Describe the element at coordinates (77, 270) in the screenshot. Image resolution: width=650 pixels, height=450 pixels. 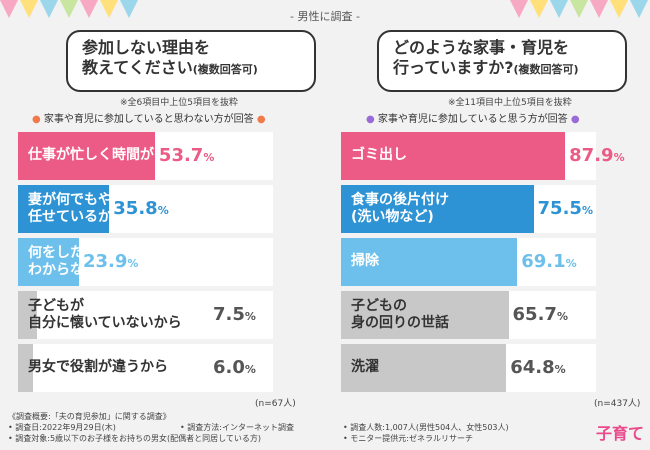
I see `bar-label-line: わからないから` at that location.